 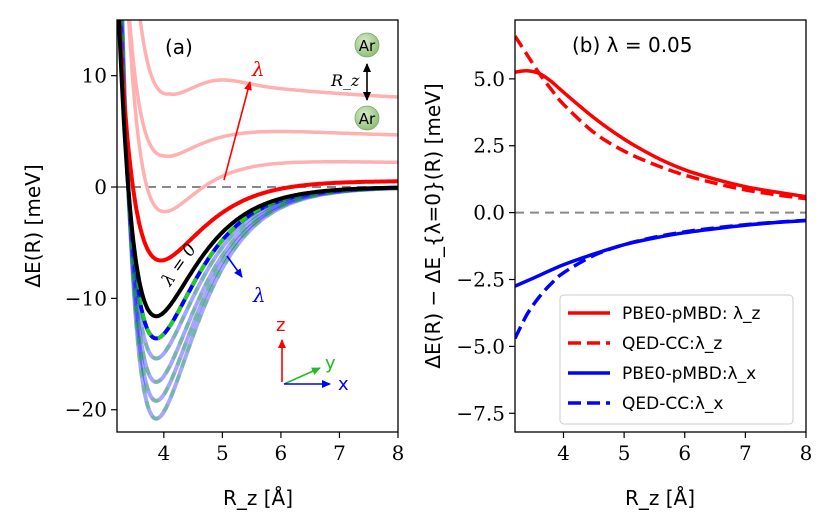 I want to click on legend-box, so click(x=676, y=359).